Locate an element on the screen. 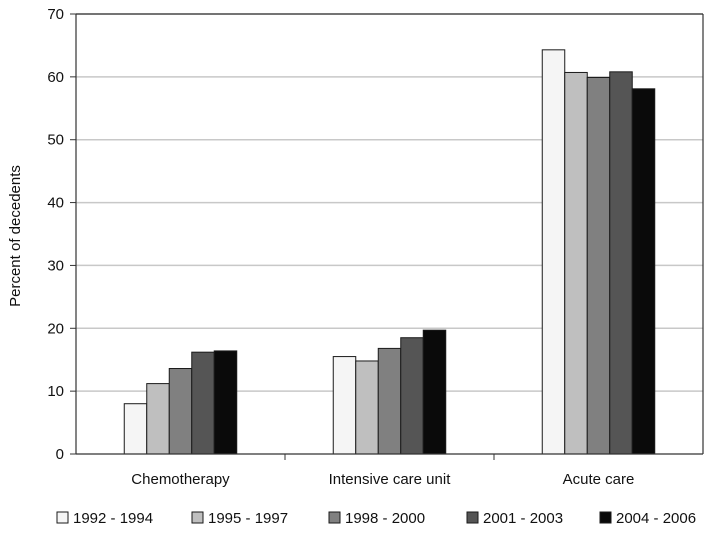  bar-2004-2006-acute-care is located at coordinates (643, 271).